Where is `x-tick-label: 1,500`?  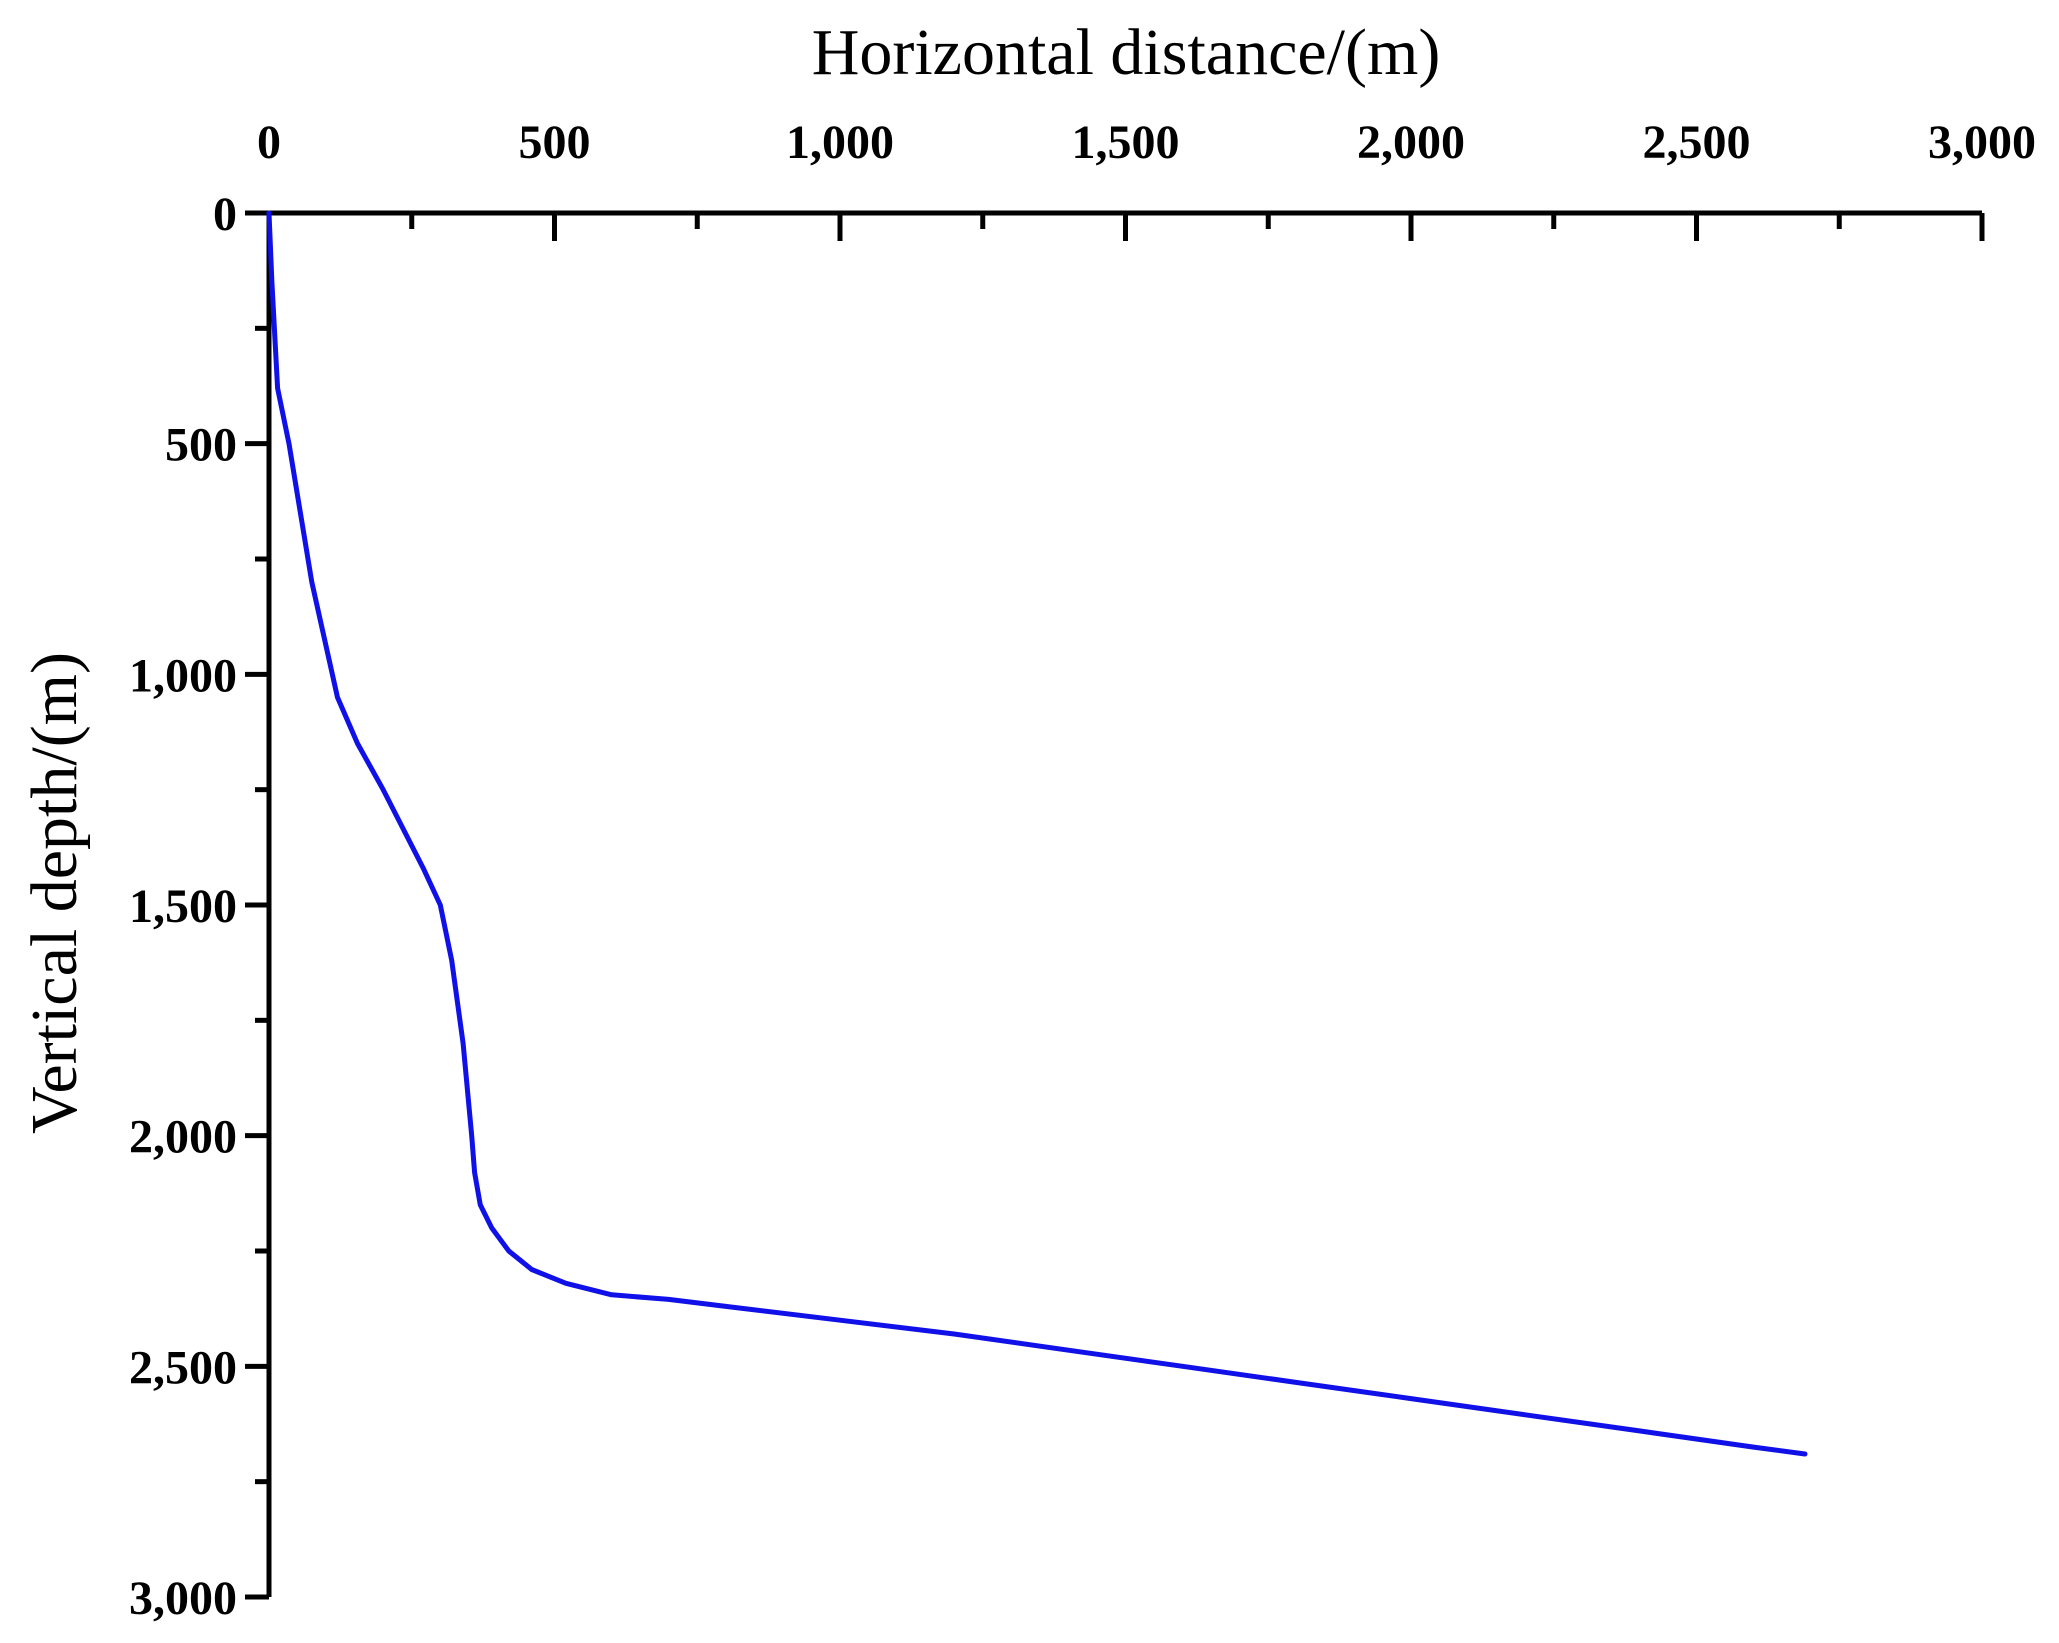 x-tick-label: 1,500 is located at coordinates (1126, 142).